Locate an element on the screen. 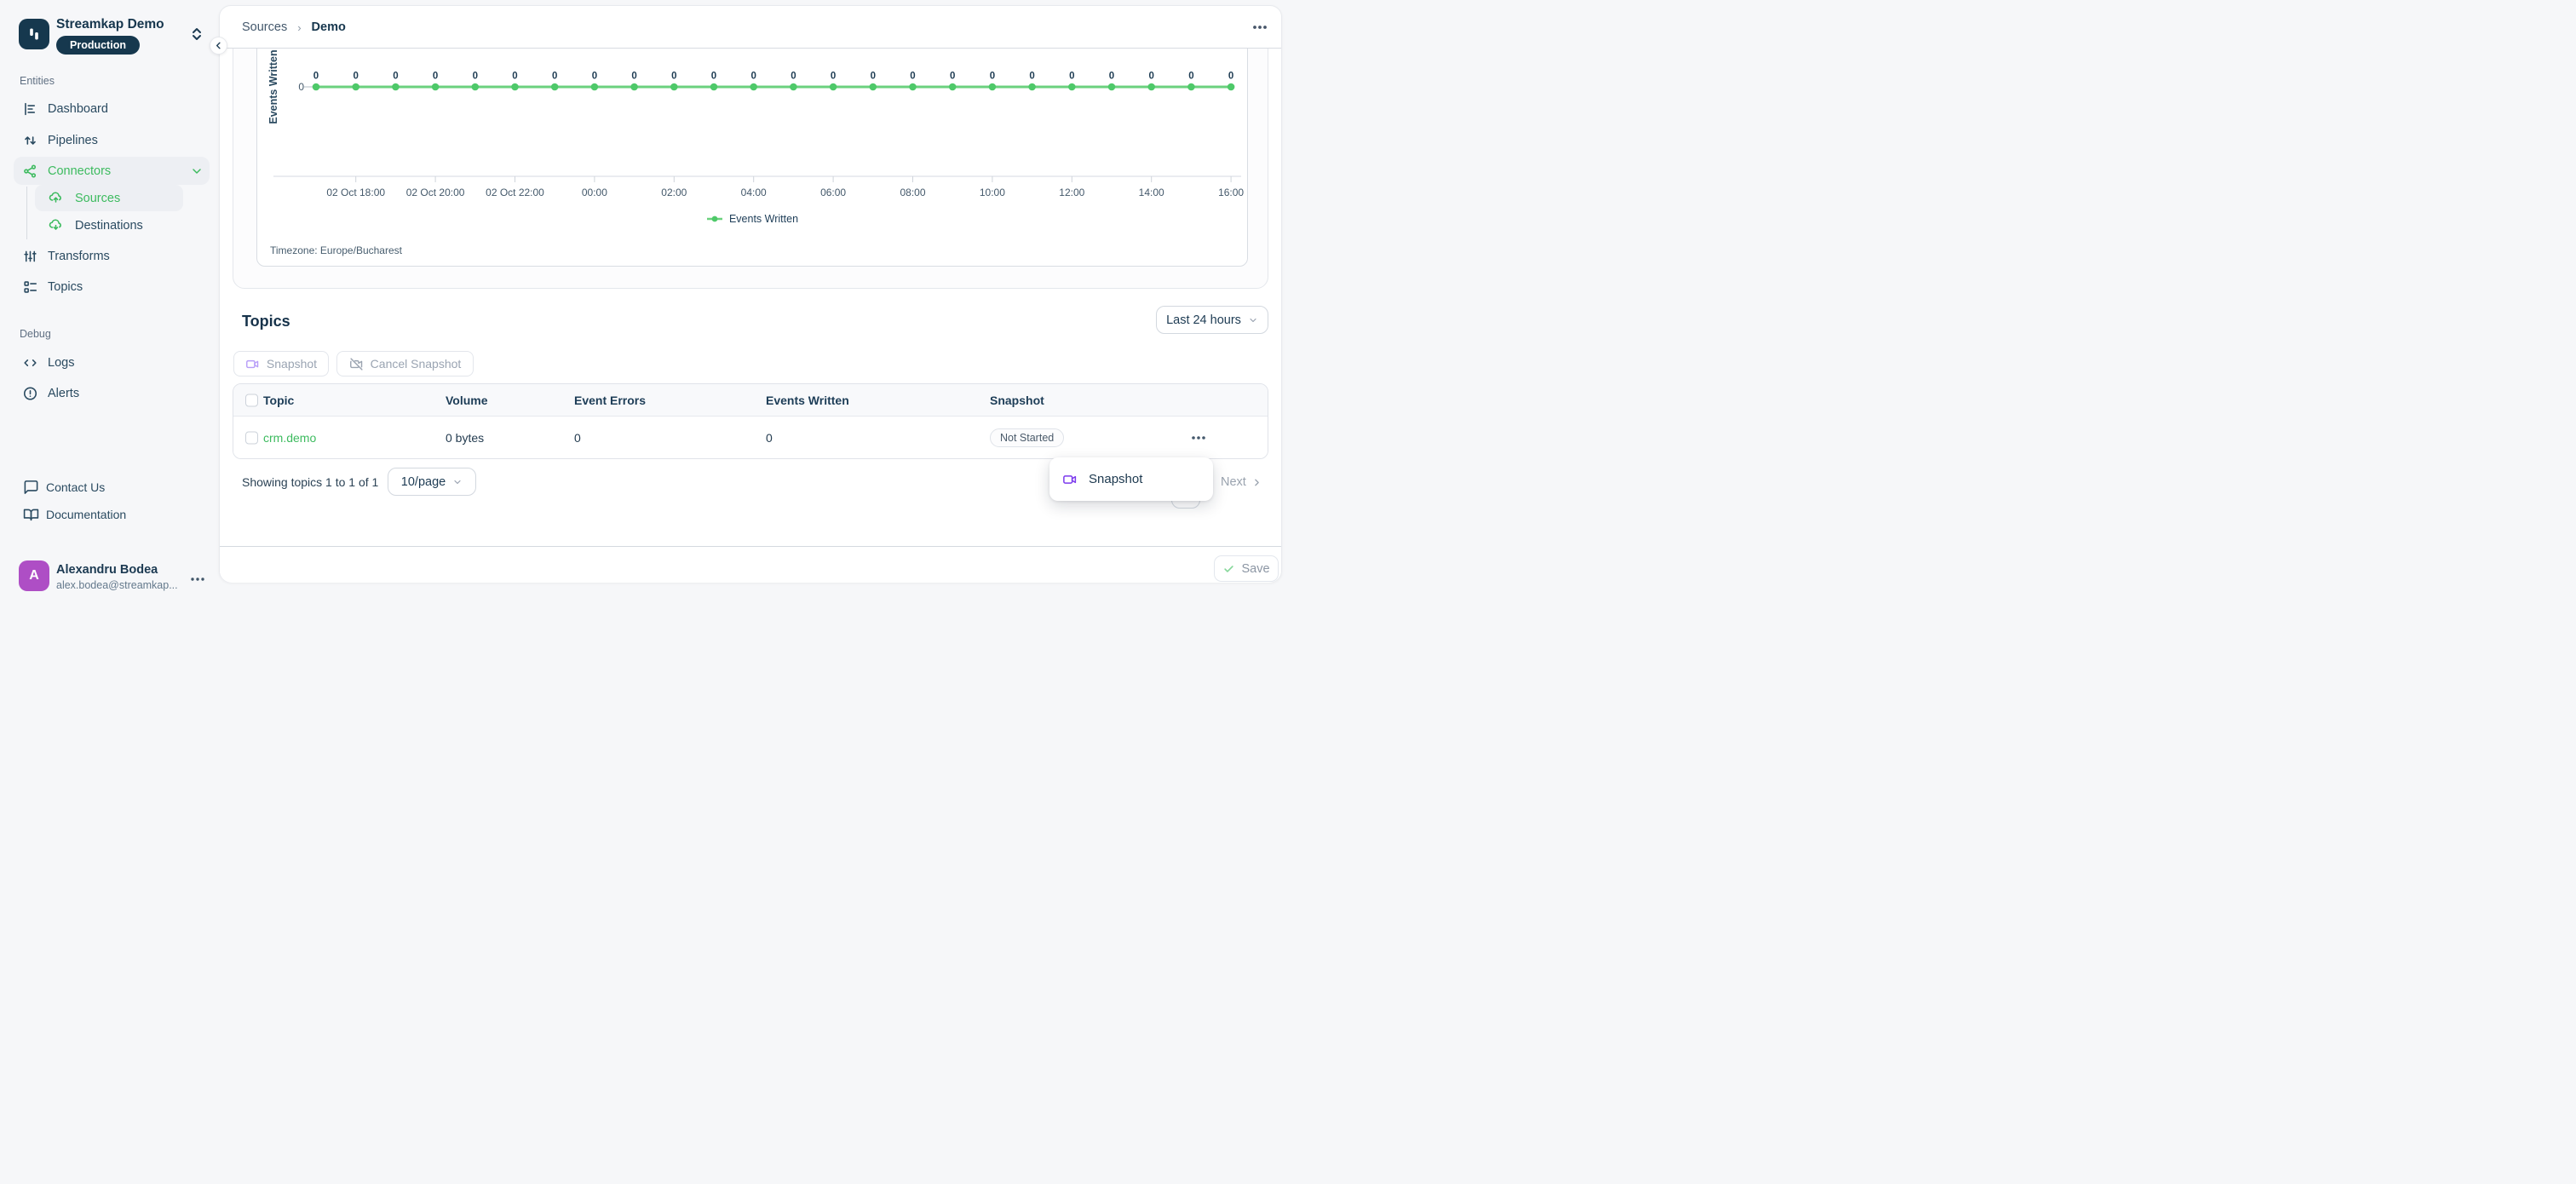 Image resolution: width=2576 pixels, height=1184 pixels. snapshot-status-badge: Not Started is located at coordinates (1028, 437).